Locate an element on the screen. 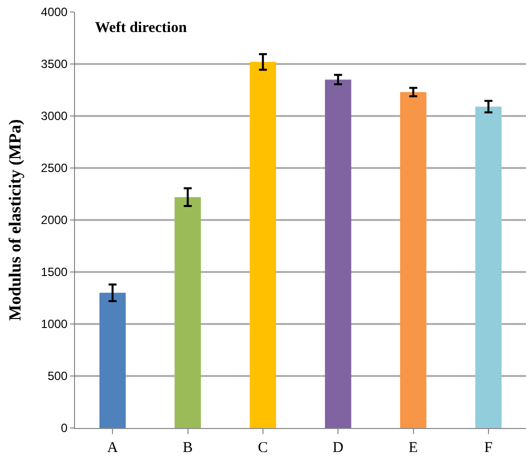 Image resolution: width=531 pixels, height=463 pixels. y-tick-label: 1500 is located at coordinates (54, 272).